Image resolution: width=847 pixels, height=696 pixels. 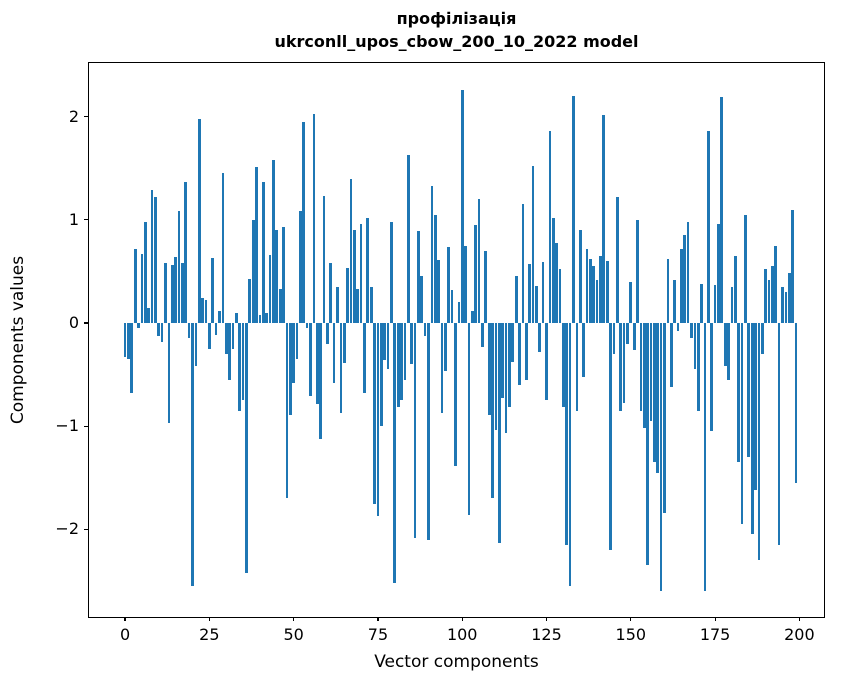 I want to click on x-tick-mark, so click(x=125, y=619).